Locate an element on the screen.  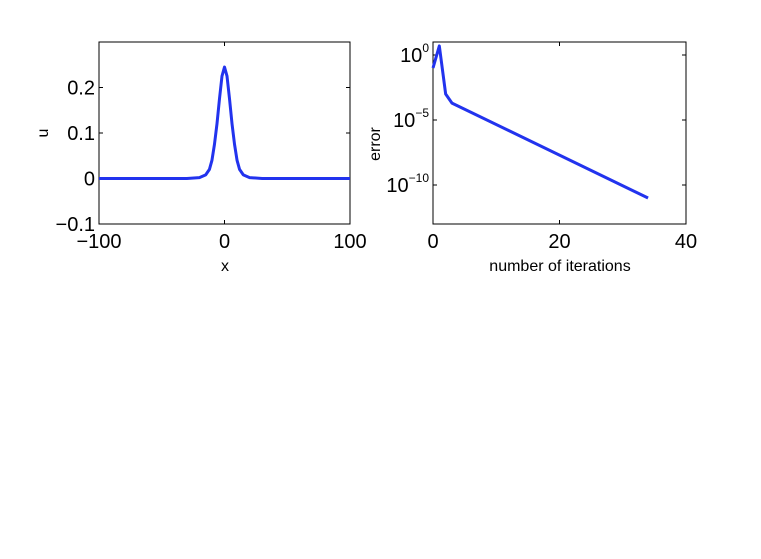
plot-right-x-tick-label: 20 is located at coordinates (559, 242).